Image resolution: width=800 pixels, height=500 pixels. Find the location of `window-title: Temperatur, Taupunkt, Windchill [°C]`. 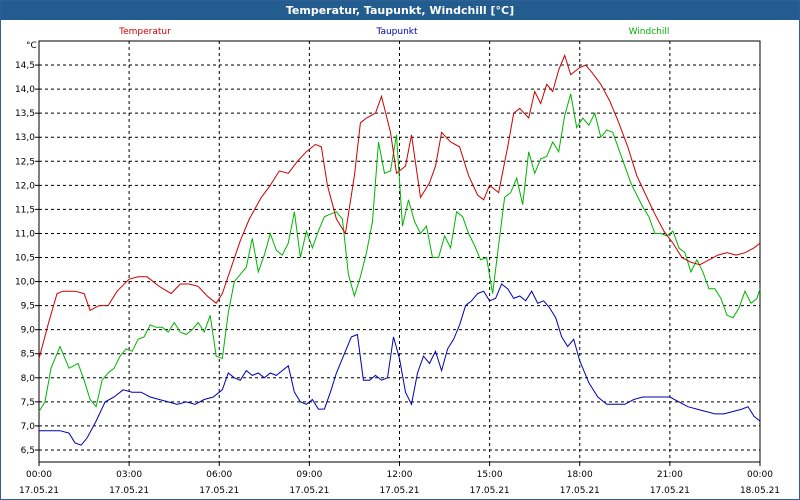

window-title: Temperatur, Taupunkt, Windchill [°C] is located at coordinates (400, 10).